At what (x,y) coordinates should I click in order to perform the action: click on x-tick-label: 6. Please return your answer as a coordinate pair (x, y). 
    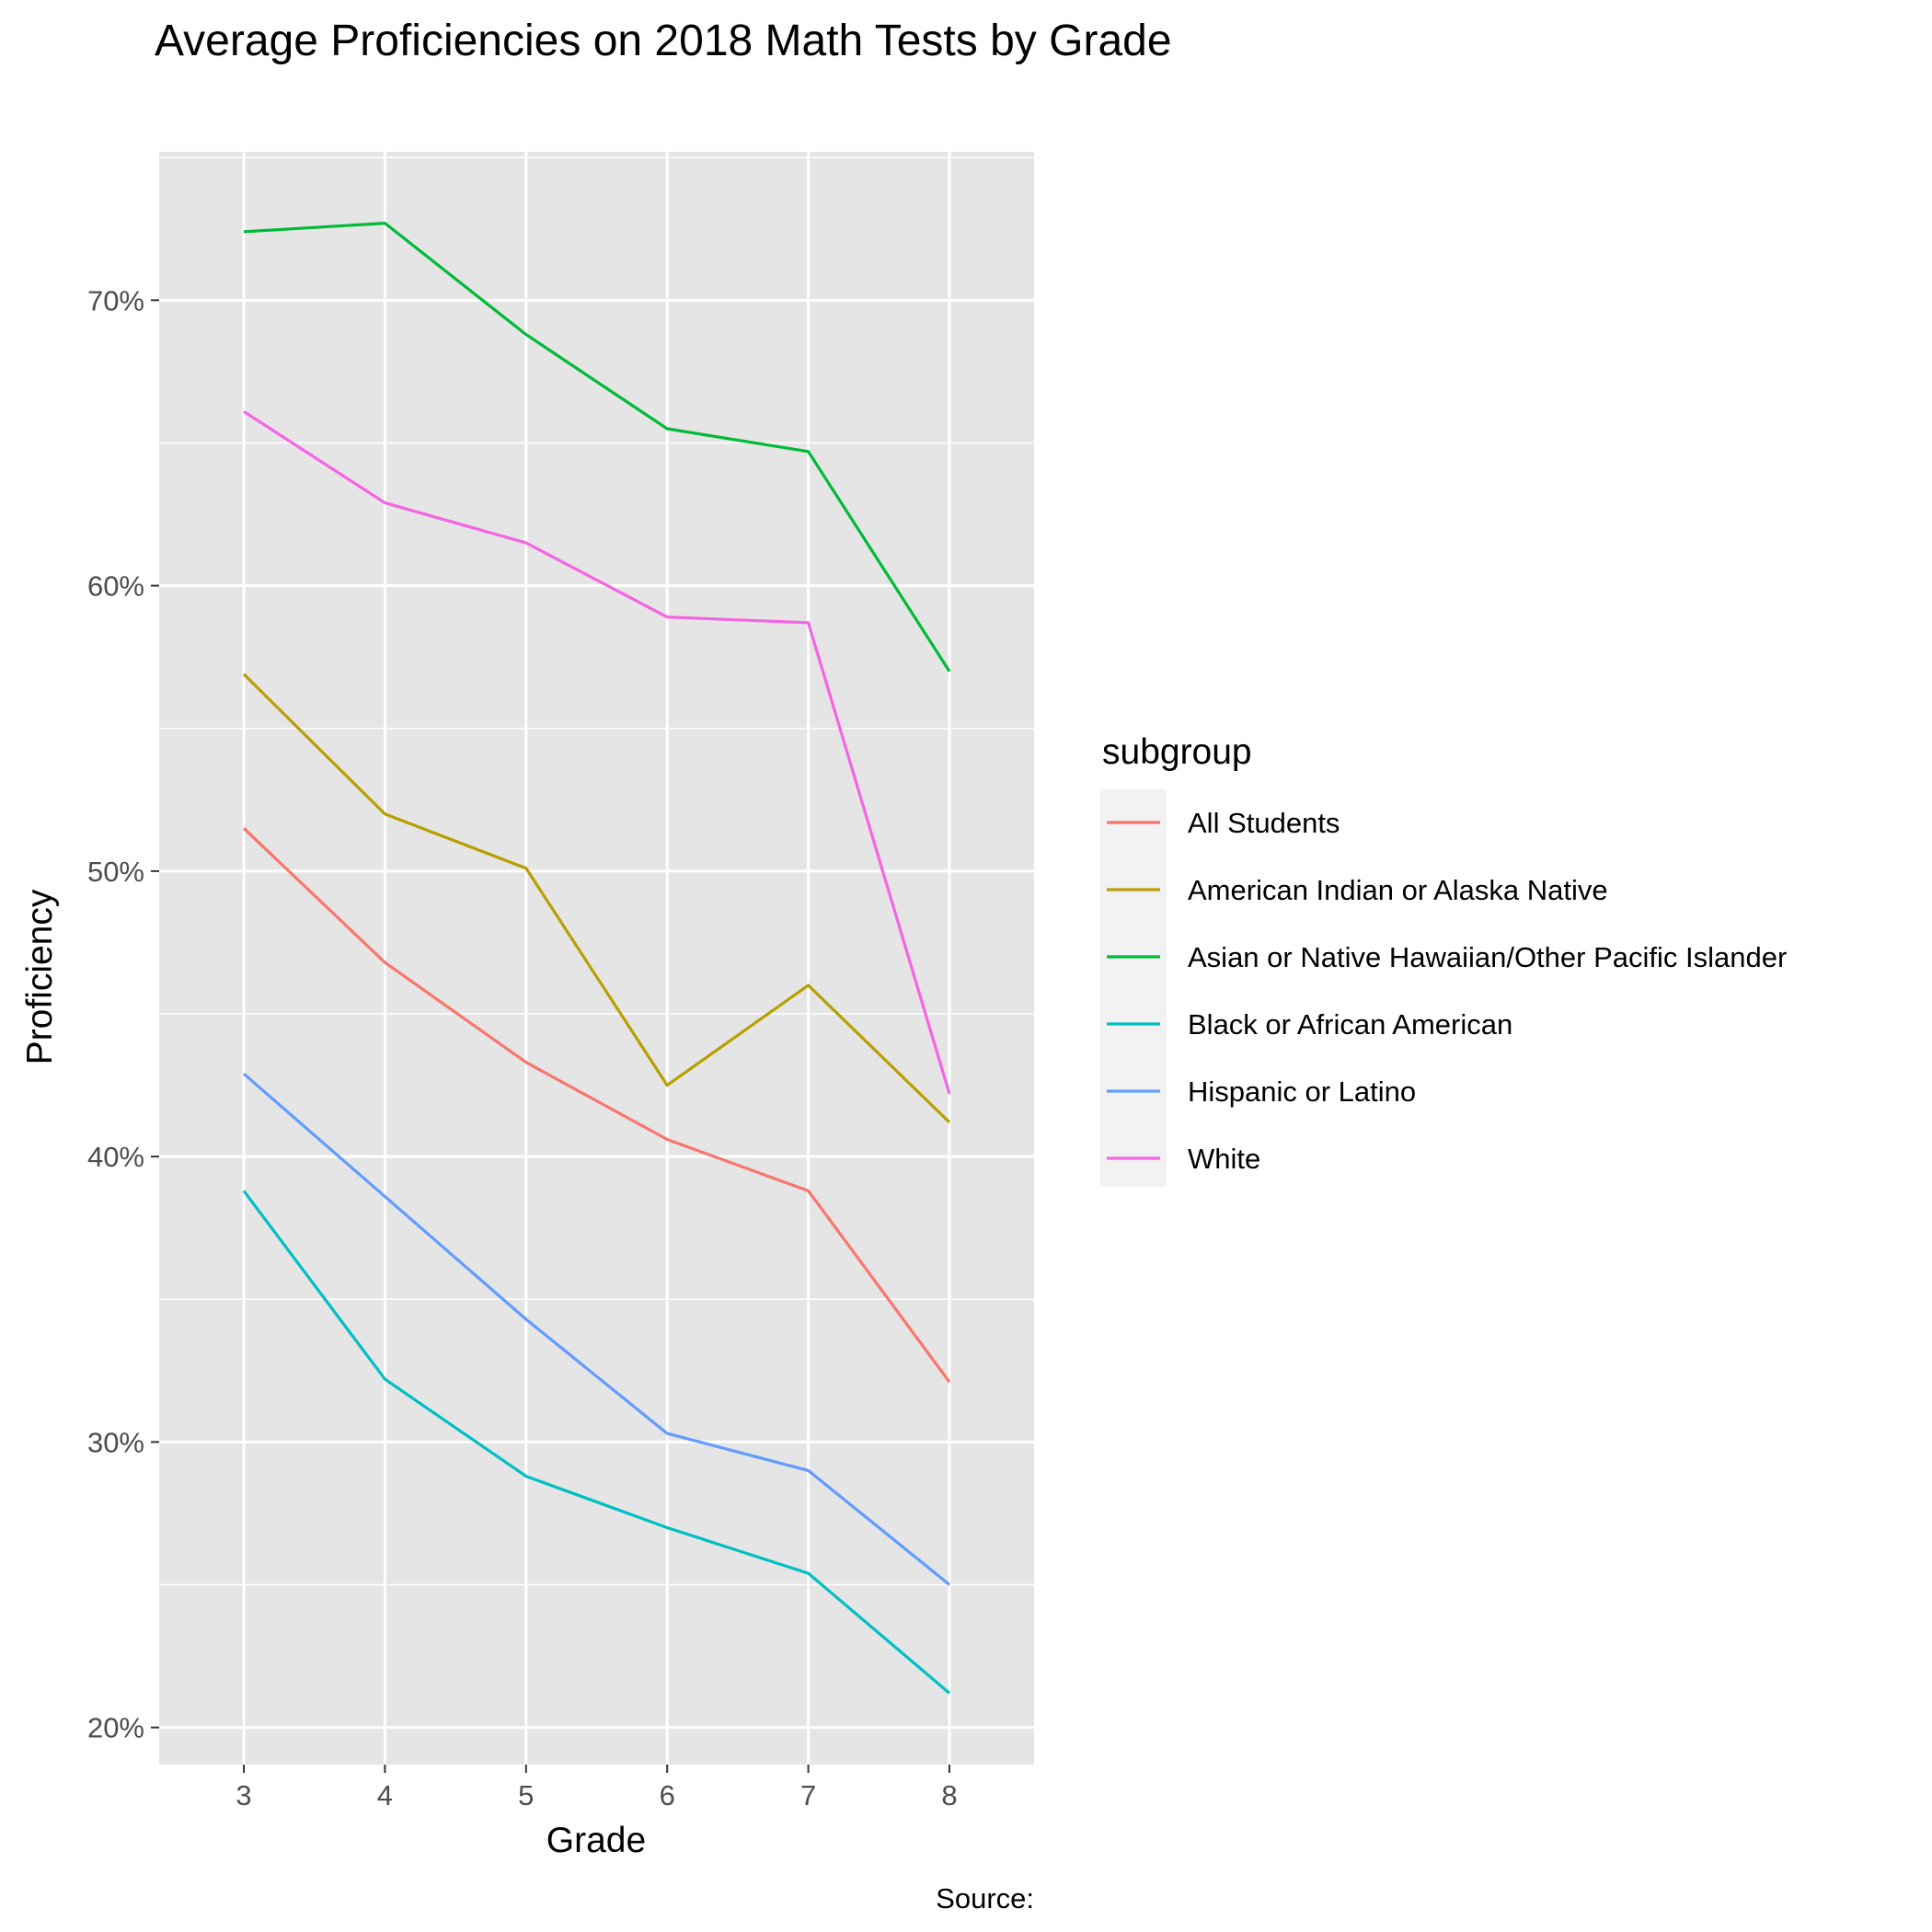
    Looking at the image, I should click on (667, 1795).